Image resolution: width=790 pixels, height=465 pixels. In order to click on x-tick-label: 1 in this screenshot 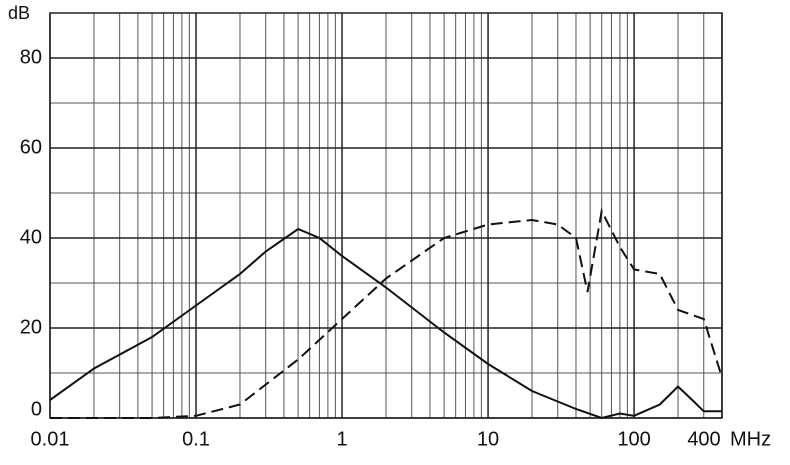, I will do `click(341, 439)`.